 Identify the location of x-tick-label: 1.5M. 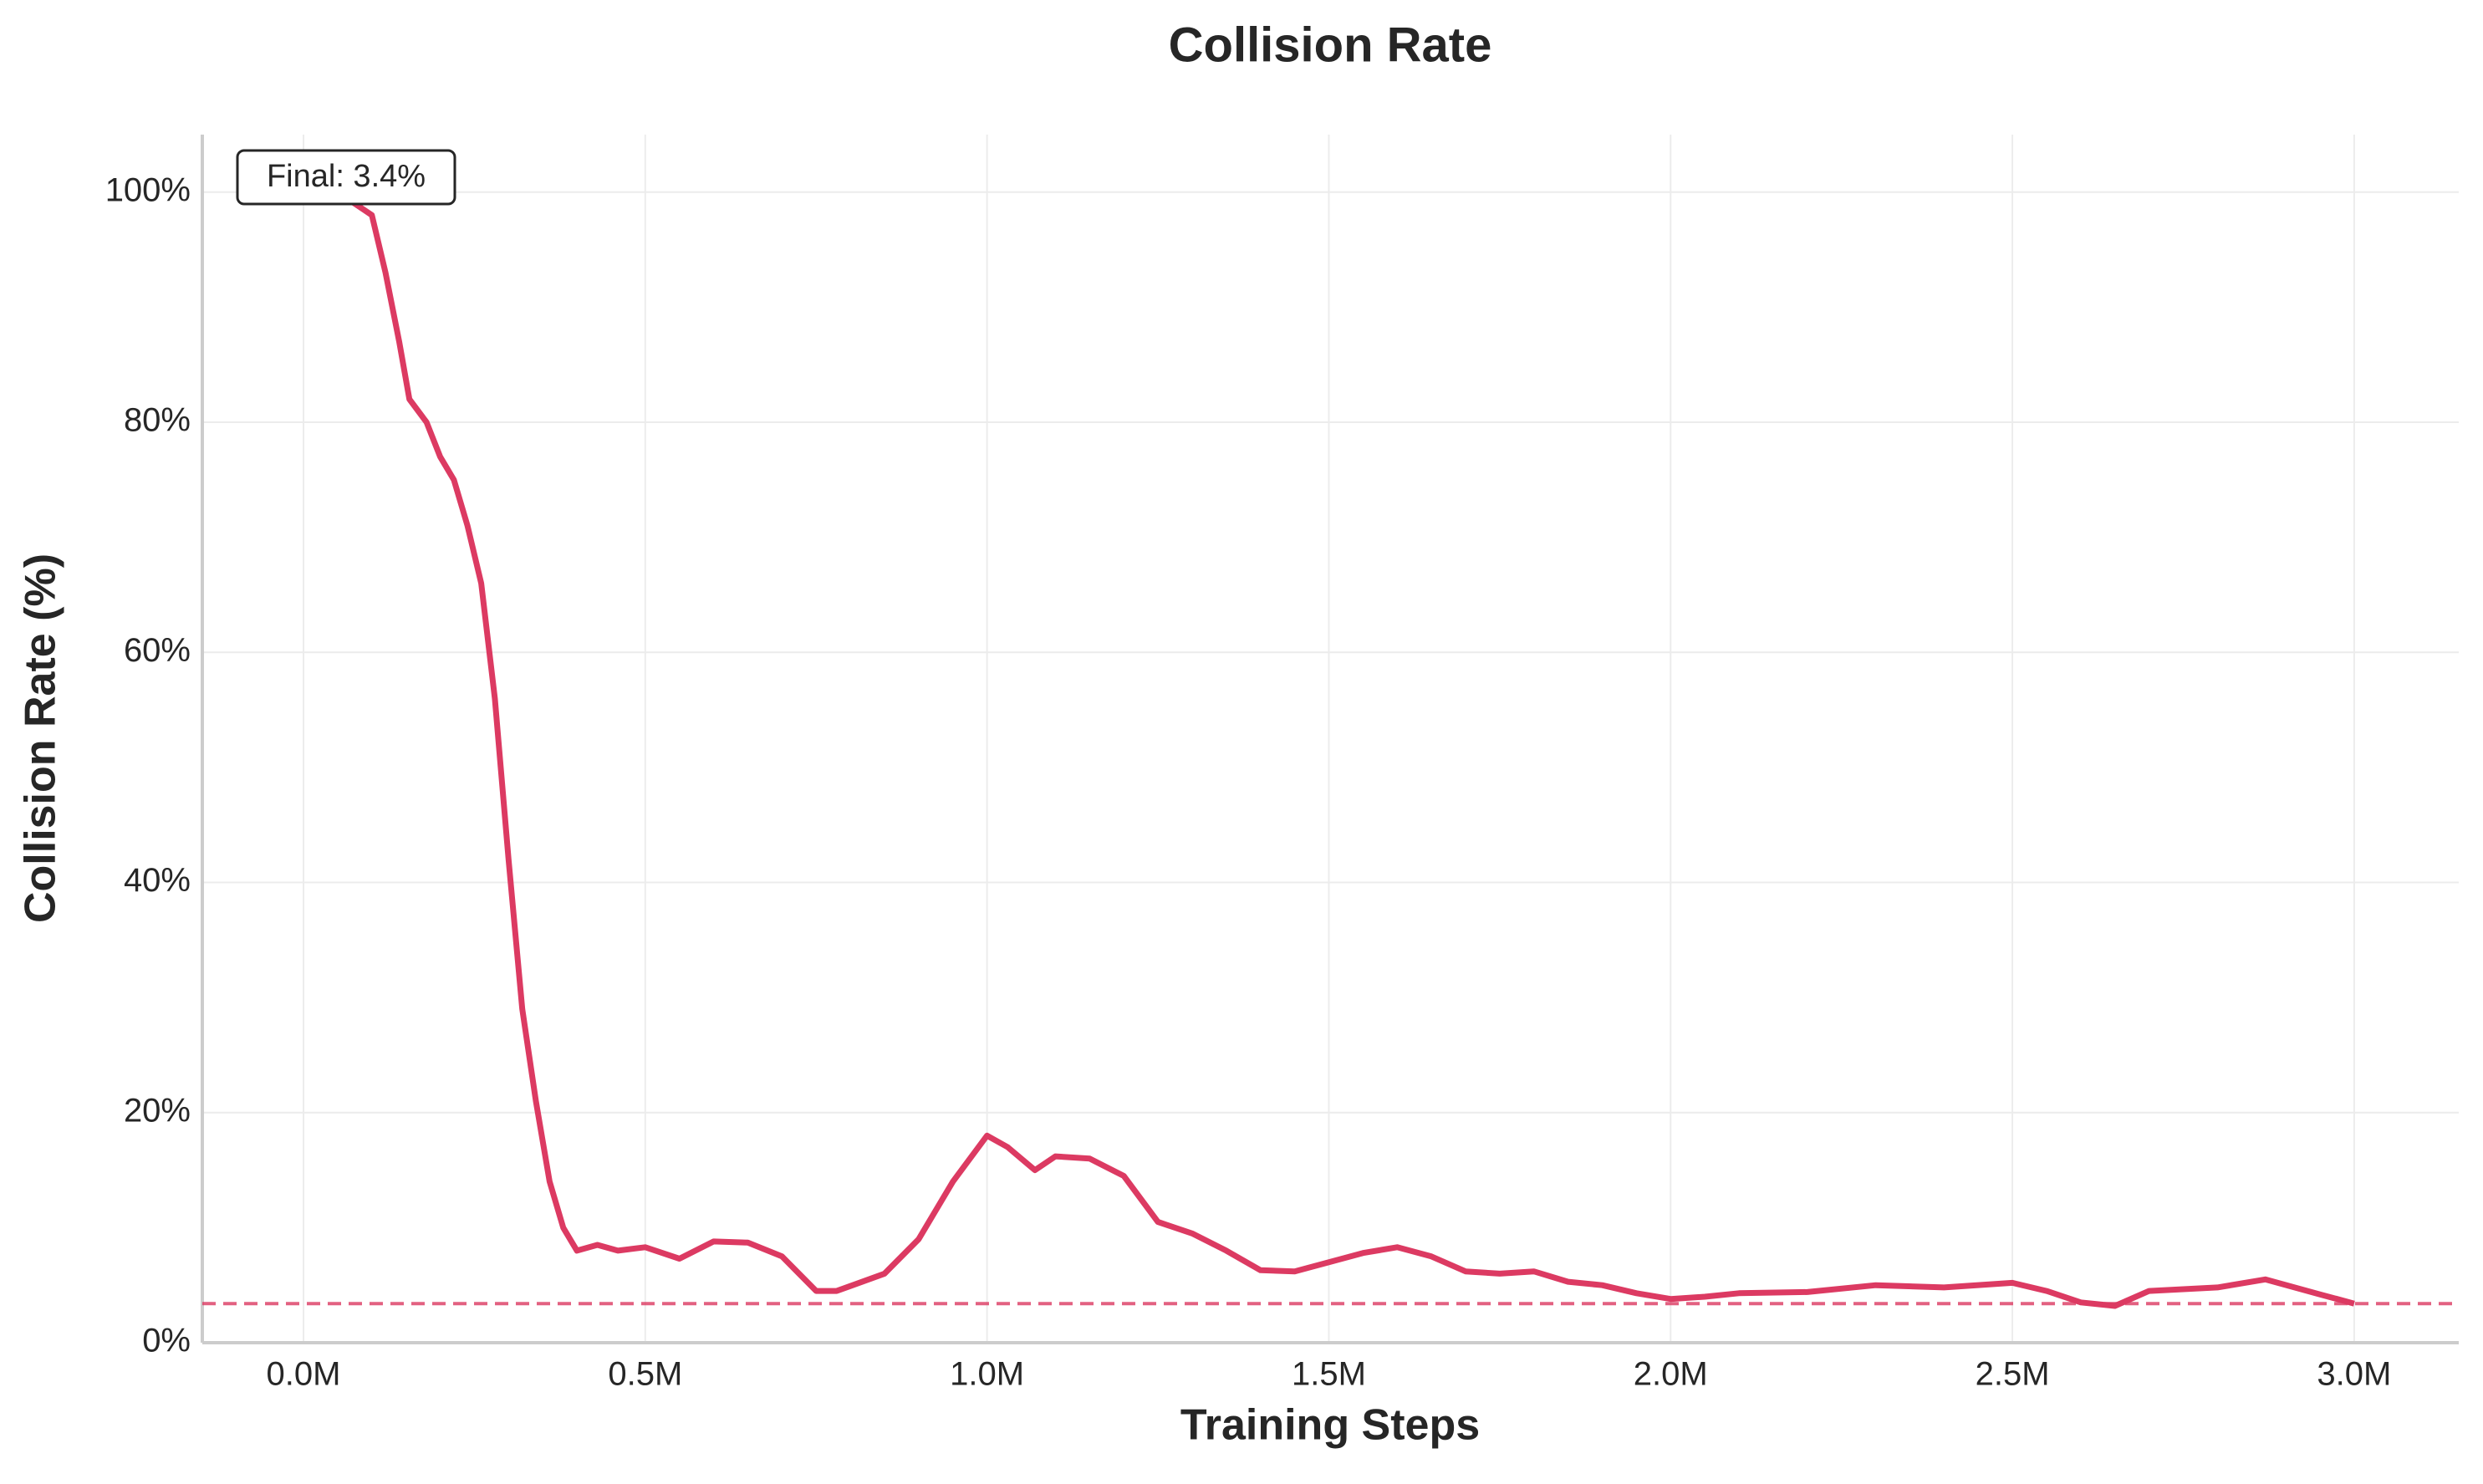
(1329, 1374).